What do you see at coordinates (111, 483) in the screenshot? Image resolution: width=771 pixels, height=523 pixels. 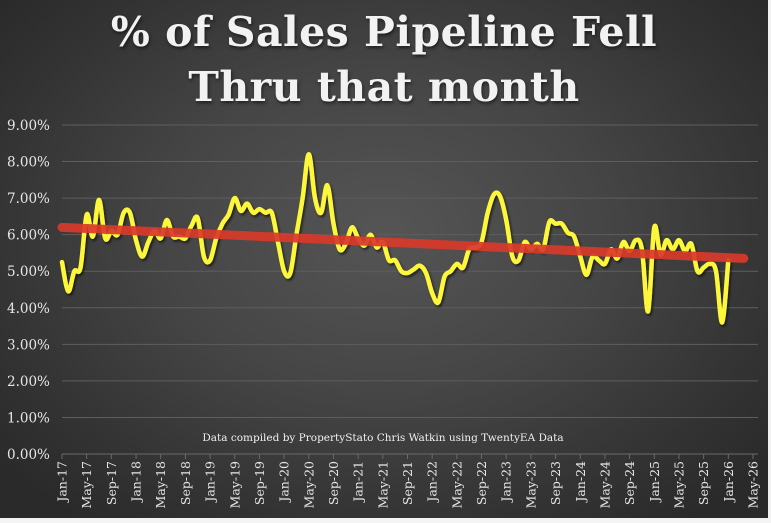 I see `x-tick-label: Sep-17` at bounding box center [111, 483].